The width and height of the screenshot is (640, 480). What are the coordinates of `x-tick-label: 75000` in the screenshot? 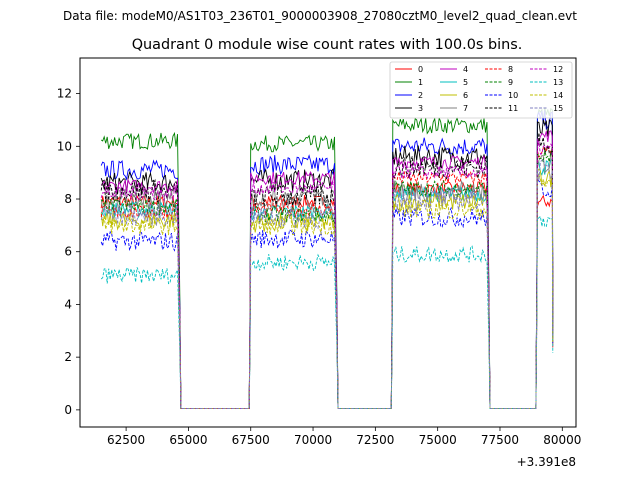 It's located at (438, 440).